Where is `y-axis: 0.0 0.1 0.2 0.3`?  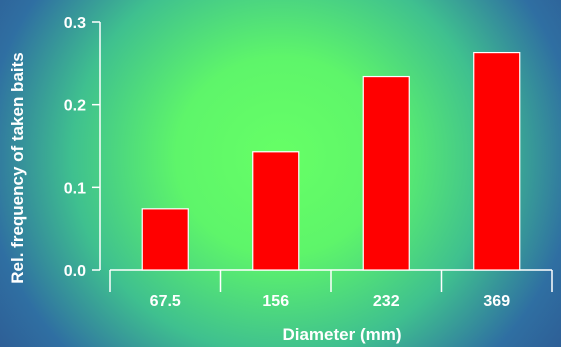 y-axis: 0.0 0.1 0.2 0.3 is located at coordinates (82, 147).